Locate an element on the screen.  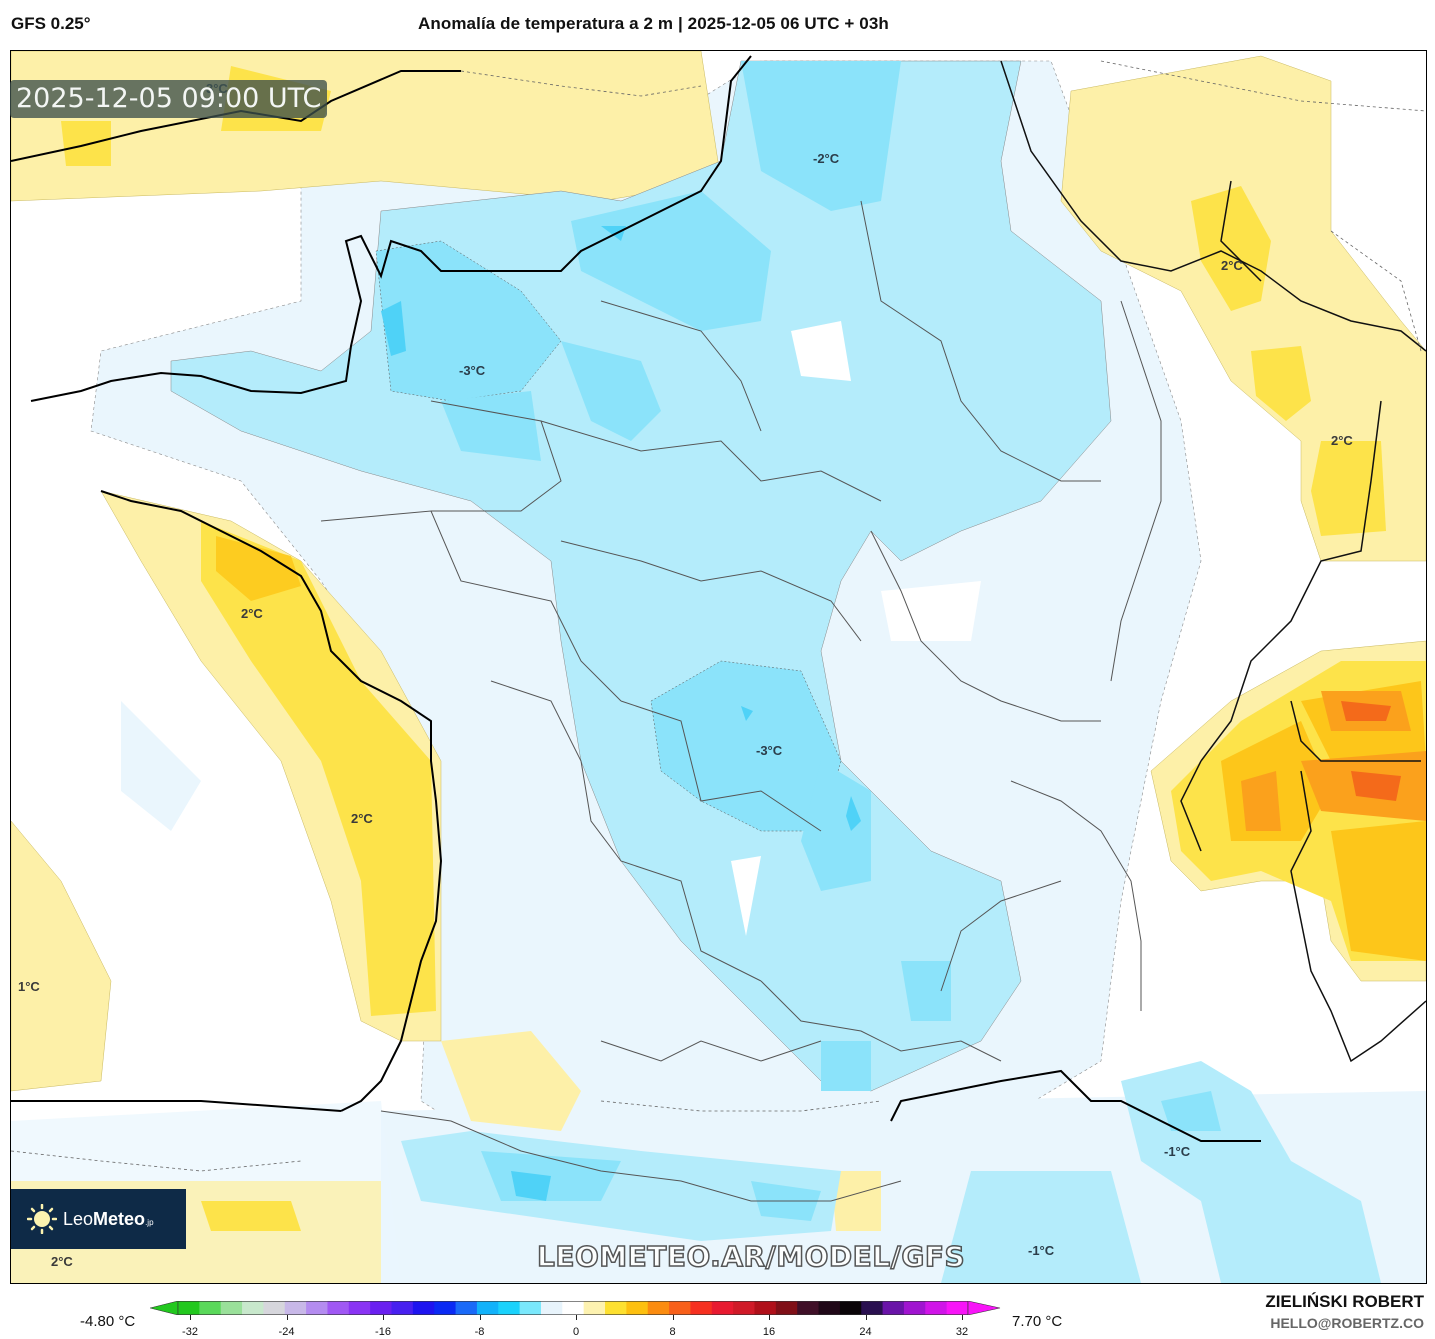
warm-top-left is located at coordinates (366, 126).